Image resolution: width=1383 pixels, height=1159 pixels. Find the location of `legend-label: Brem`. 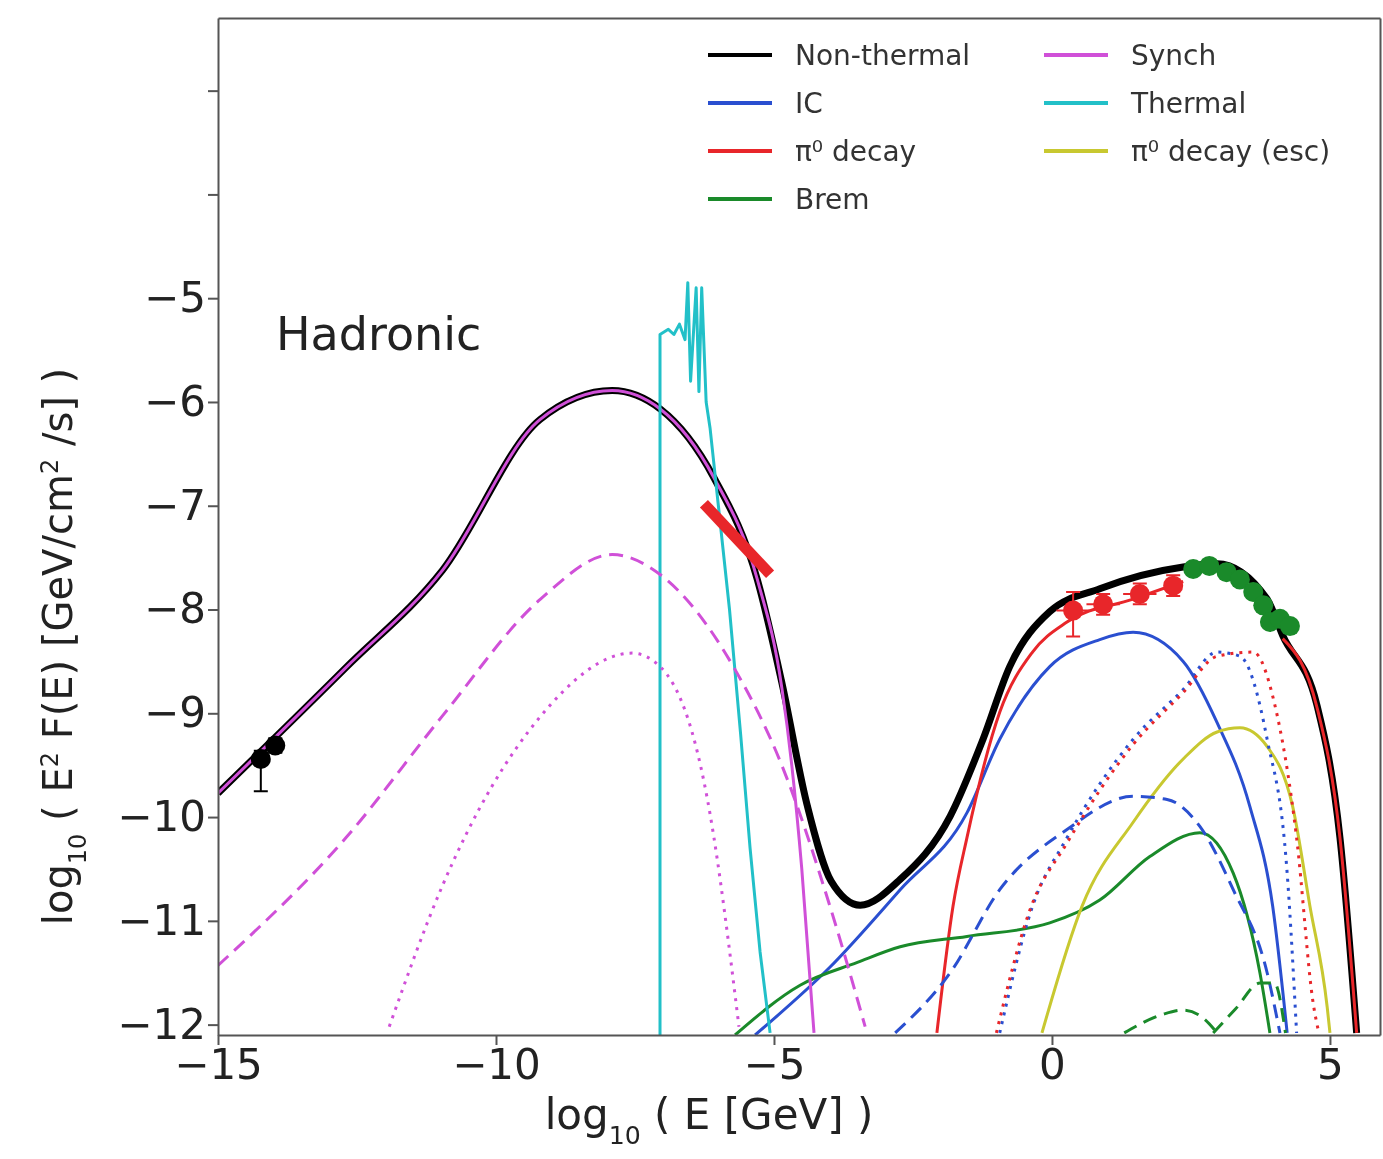

legend-label: Brem is located at coordinates (832, 199).